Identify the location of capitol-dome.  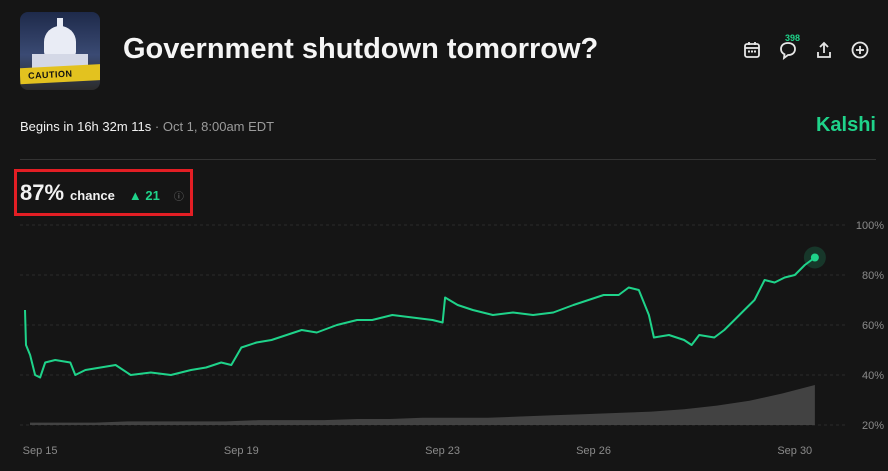
(60, 41).